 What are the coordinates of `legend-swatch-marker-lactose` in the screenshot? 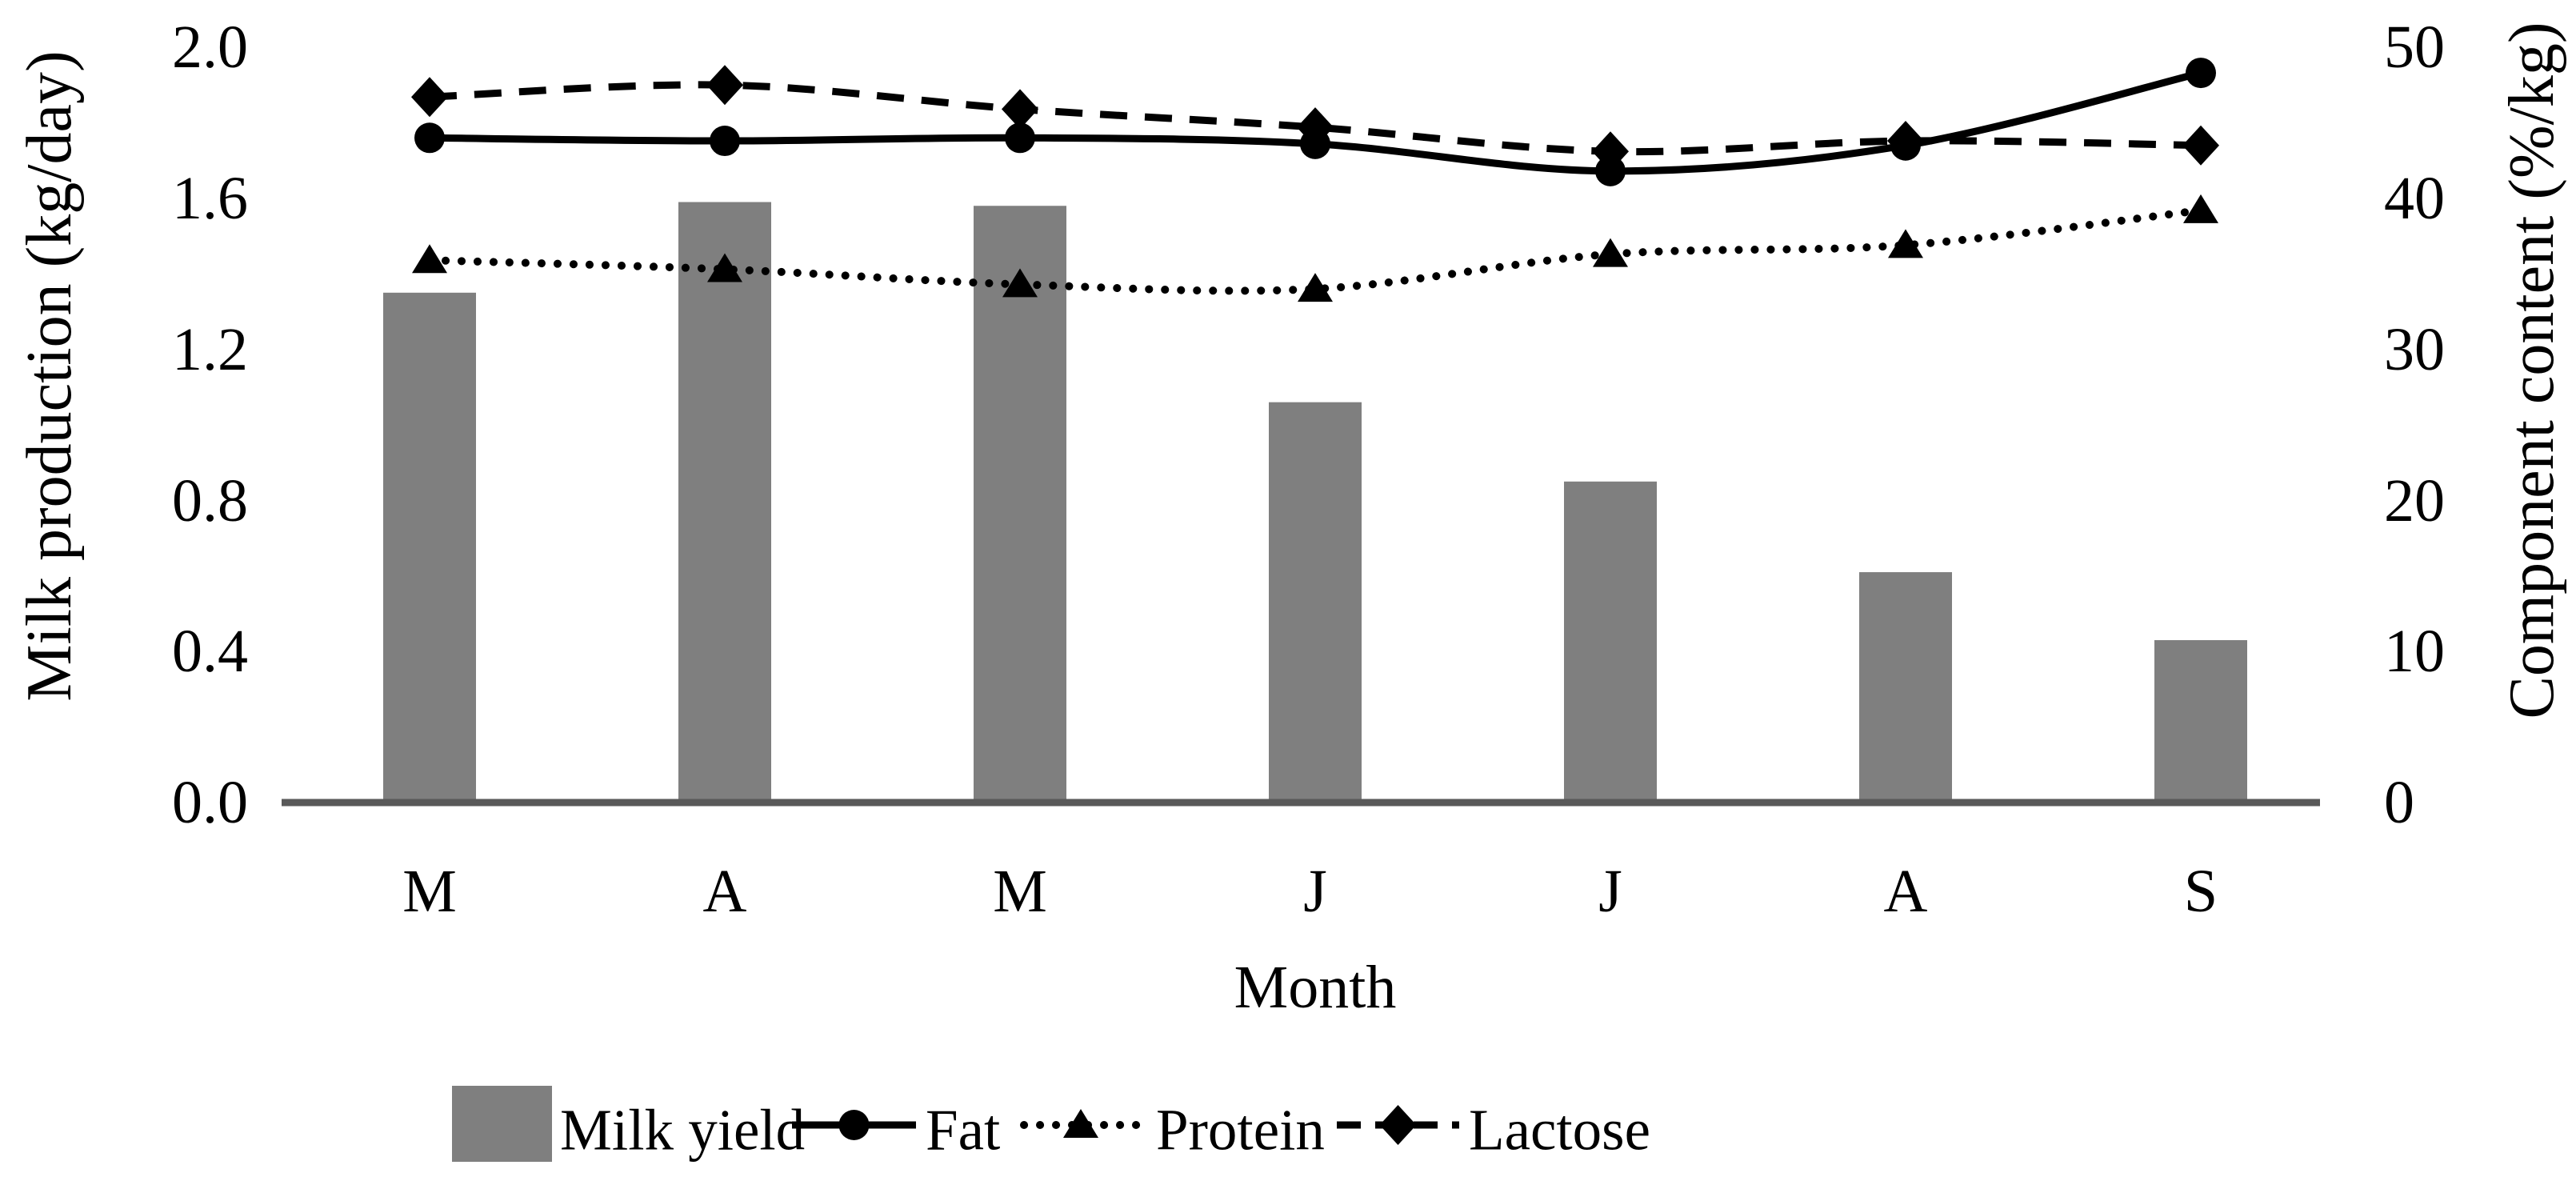 It's located at (1398, 1125).